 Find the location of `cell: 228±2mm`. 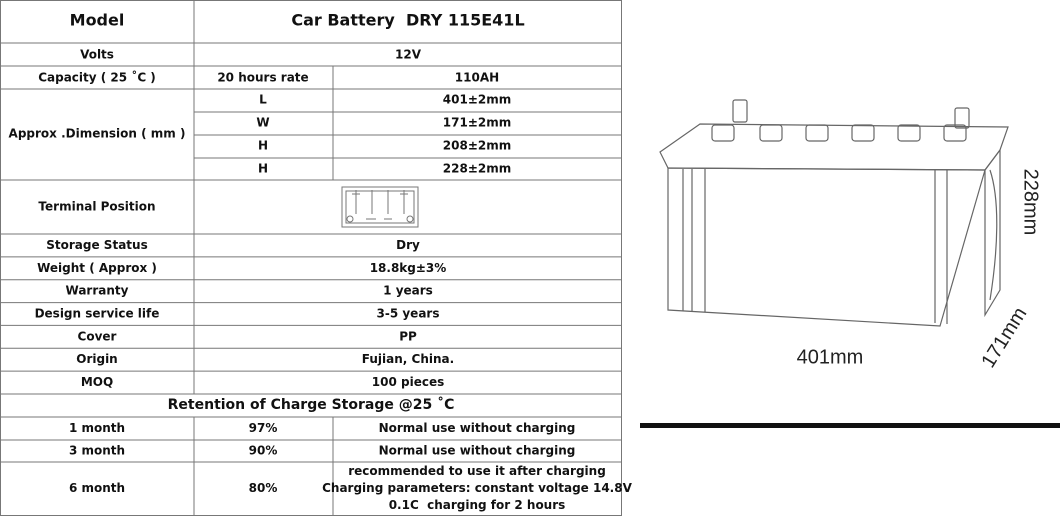

cell: 228±2mm is located at coordinates (477, 169).